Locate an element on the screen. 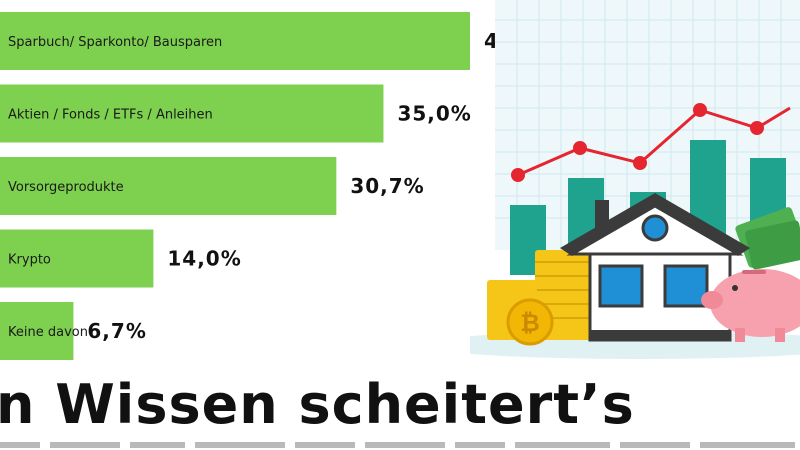 This screenshot has height=450, width=800. bar-category-label: Aktien / Fonds / ETFs / Anleihen is located at coordinates (110, 115).